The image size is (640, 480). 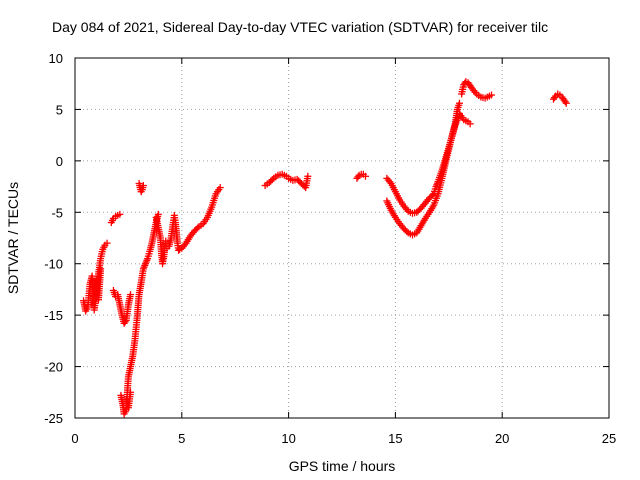 I want to click on x-tick-label: 10, so click(x=288, y=438).